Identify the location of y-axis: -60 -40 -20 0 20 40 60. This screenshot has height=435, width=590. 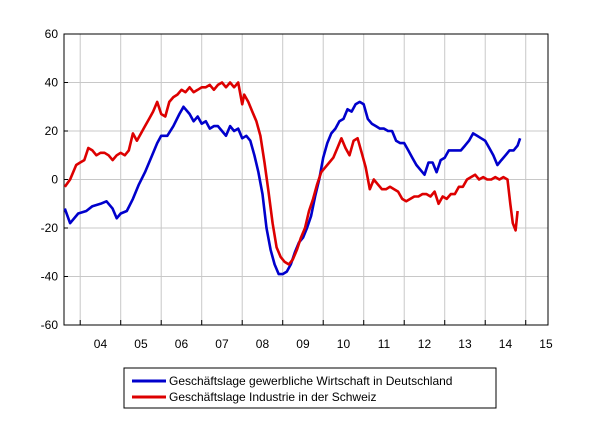
(54, 179).